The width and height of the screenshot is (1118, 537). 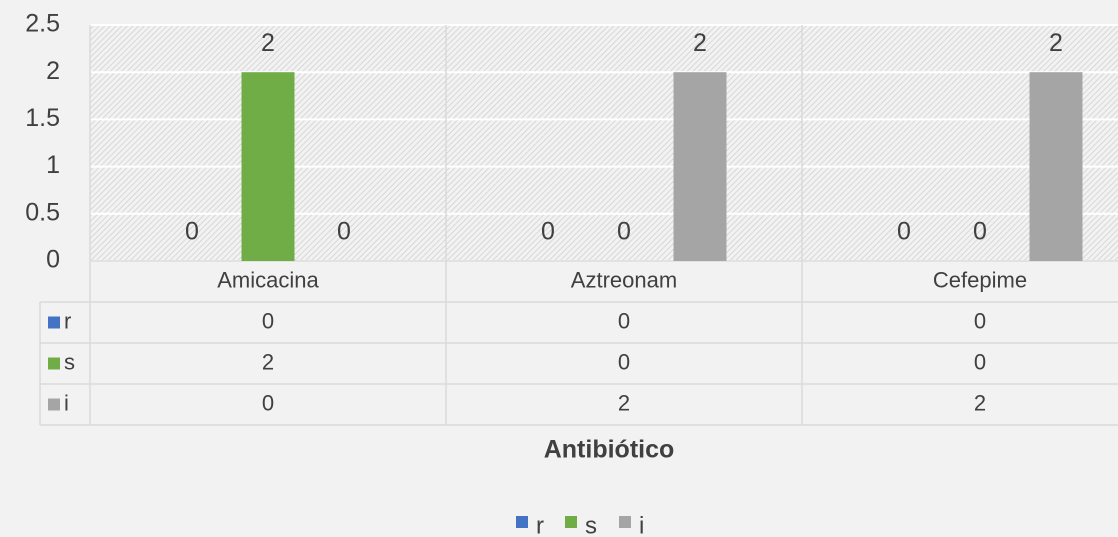 What do you see at coordinates (53, 165) in the screenshot?
I see `y-tick-label: 1` at bounding box center [53, 165].